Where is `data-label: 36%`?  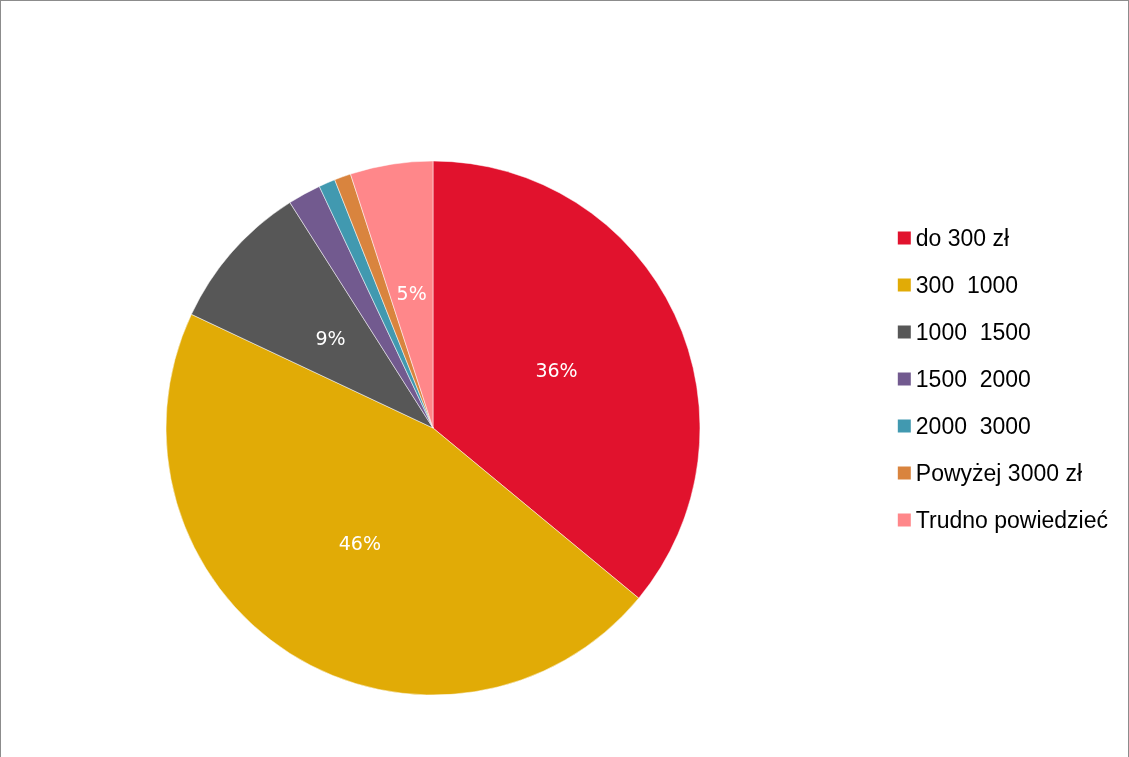 data-label: 36% is located at coordinates (556, 369).